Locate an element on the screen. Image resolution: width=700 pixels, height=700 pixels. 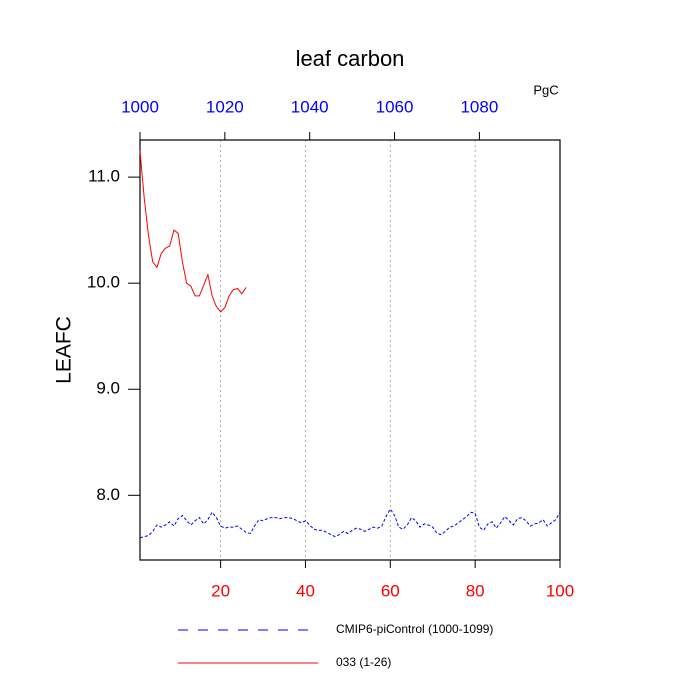
chart-title: leaf carbon is located at coordinates (350, 58).